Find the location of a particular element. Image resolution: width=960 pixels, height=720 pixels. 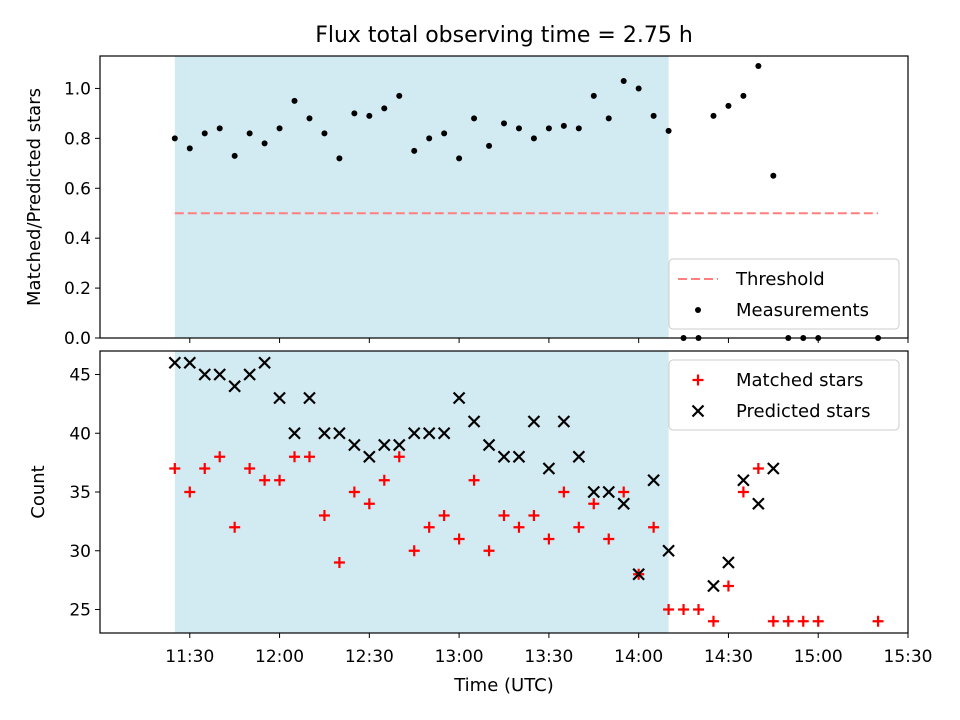

x-tick-label: 13:00 is located at coordinates (459, 657).